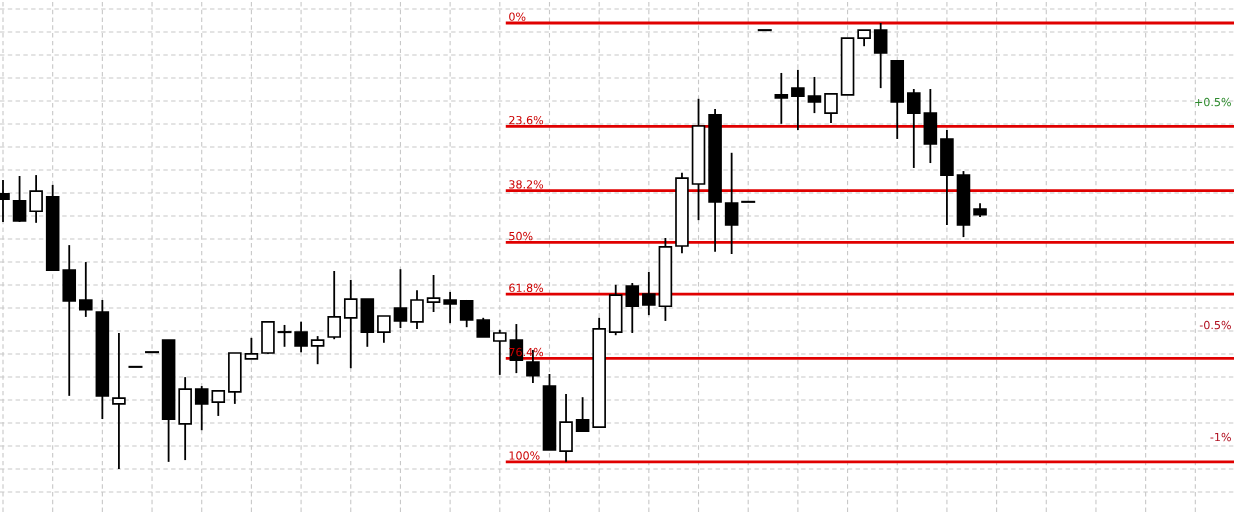  I want to click on text: +0.5%, so click(1213, 102).